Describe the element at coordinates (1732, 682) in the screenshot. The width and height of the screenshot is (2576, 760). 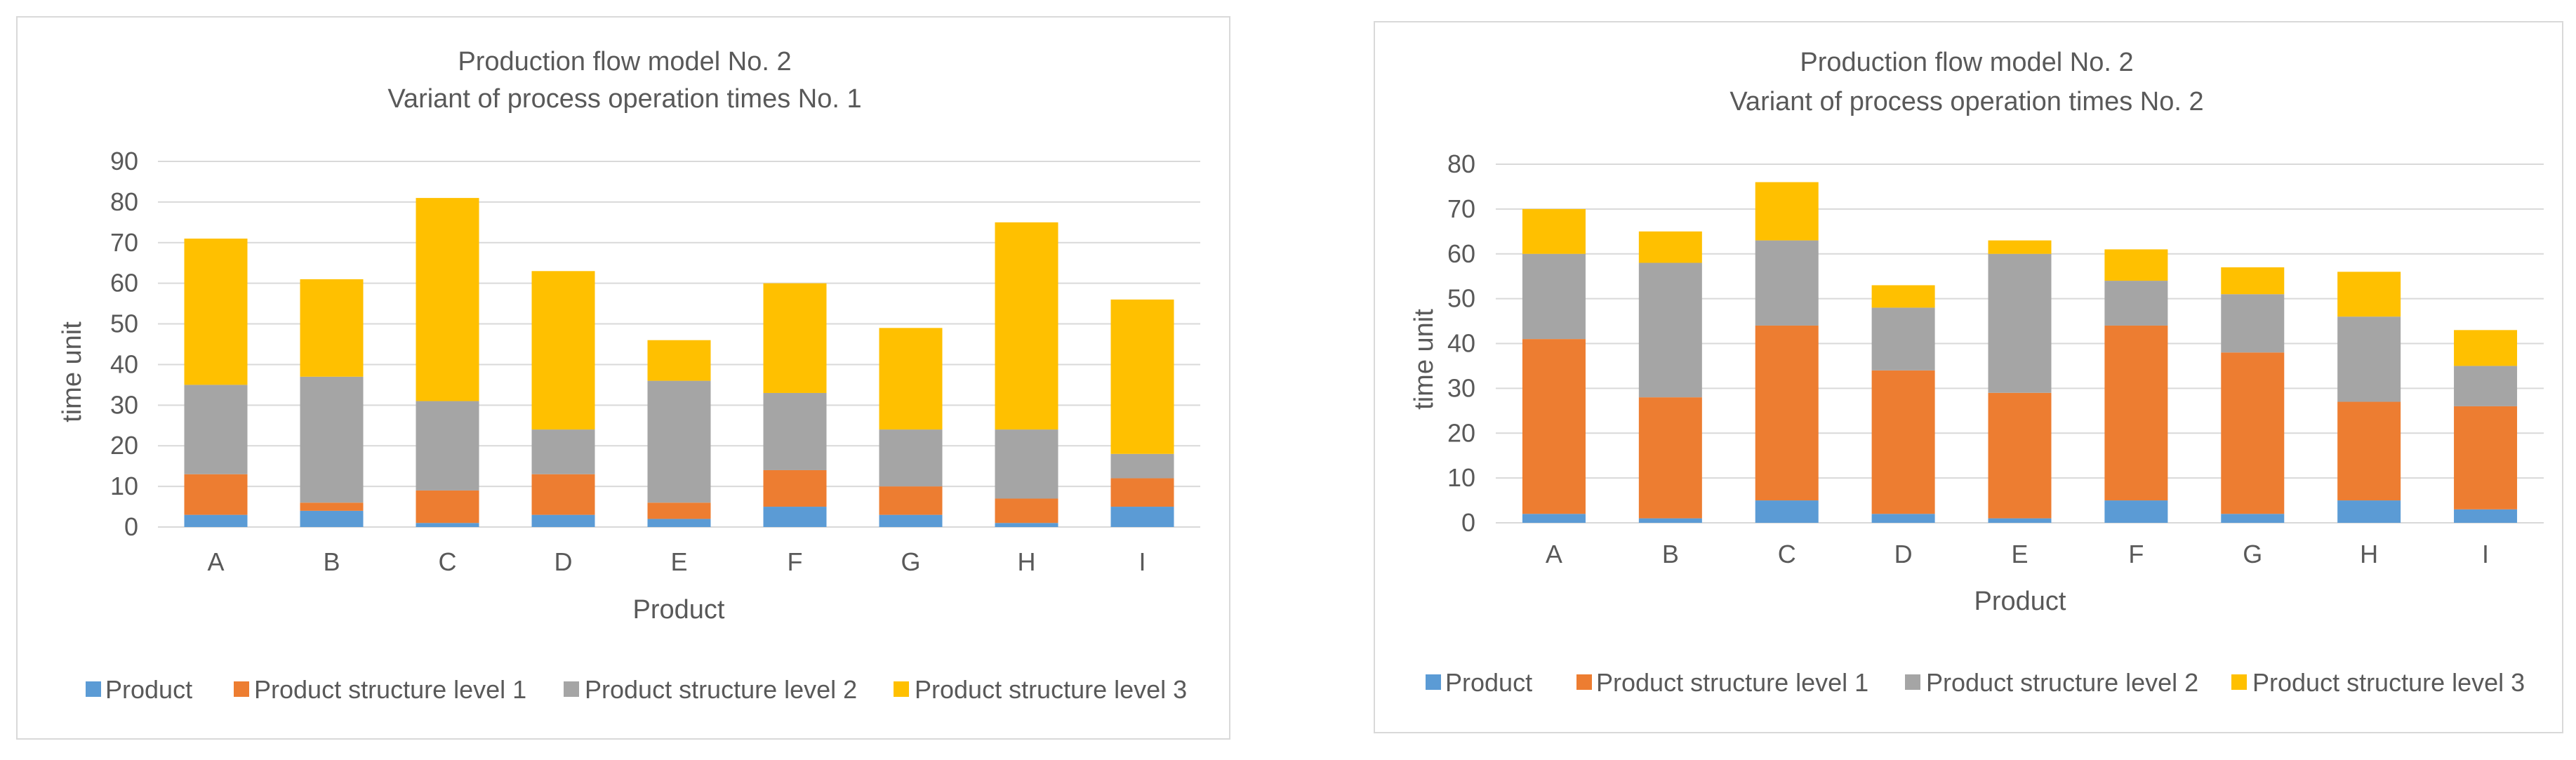
I see `chart-2-legend-label: Product structure level 1` at that location.